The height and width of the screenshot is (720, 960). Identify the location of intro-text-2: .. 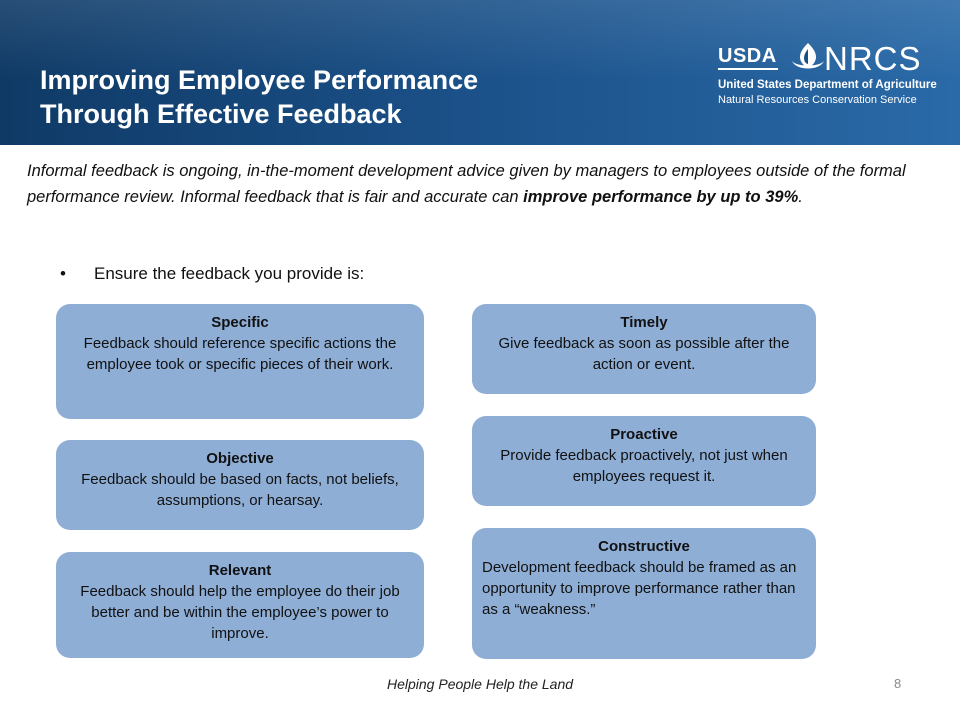
(800, 197).